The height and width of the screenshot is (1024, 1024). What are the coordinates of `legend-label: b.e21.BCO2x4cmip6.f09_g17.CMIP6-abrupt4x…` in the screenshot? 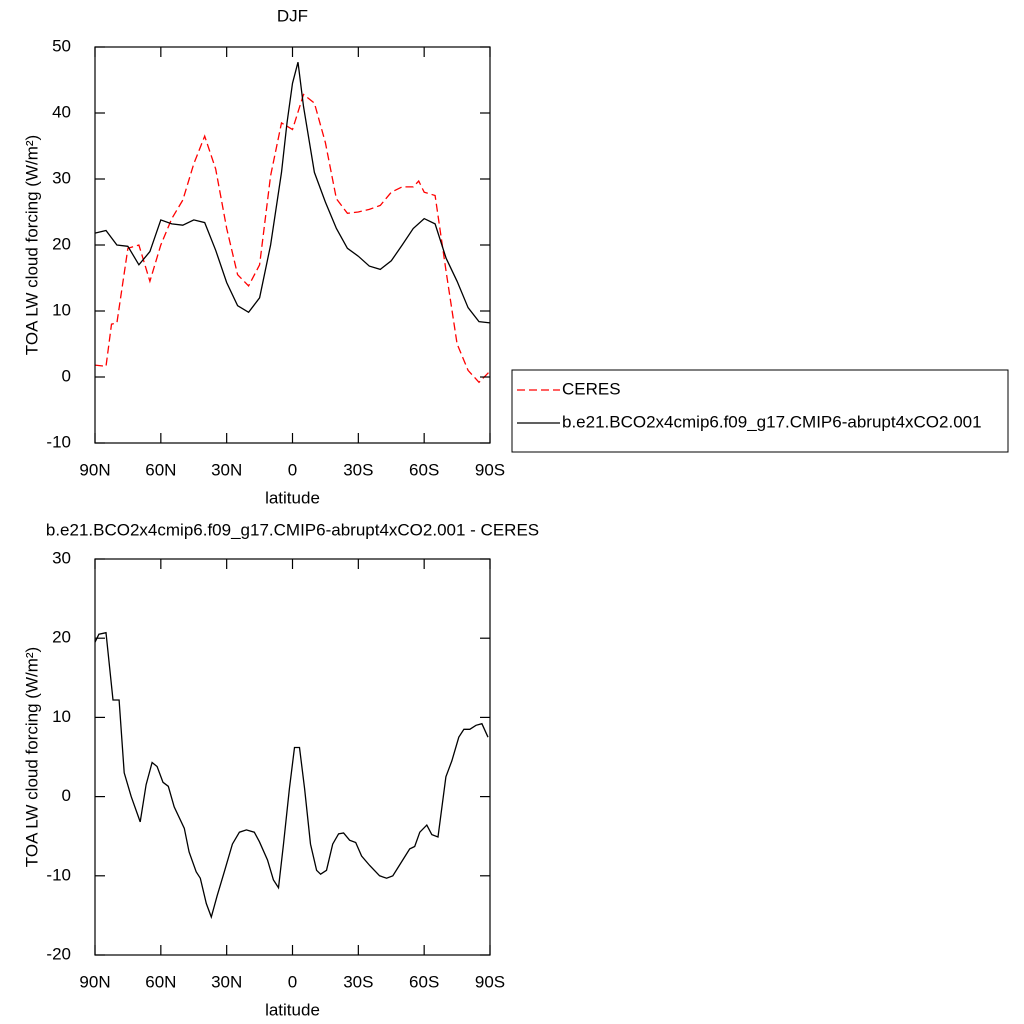 It's located at (772, 421).